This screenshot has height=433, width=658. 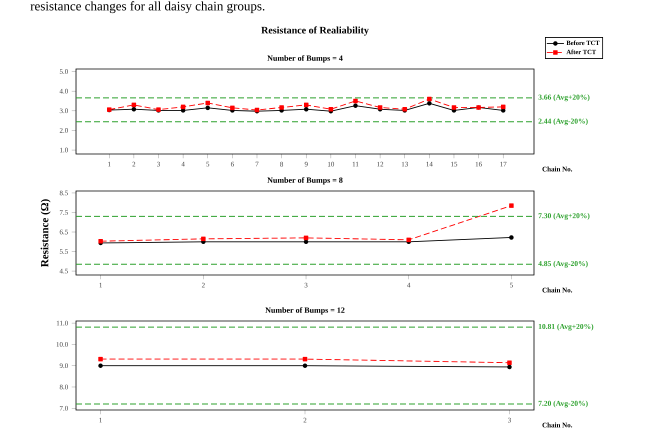 What do you see at coordinates (304, 310) in the screenshot?
I see `chart-title: Number of Bumps = 12` at bounding box center [304, 310].